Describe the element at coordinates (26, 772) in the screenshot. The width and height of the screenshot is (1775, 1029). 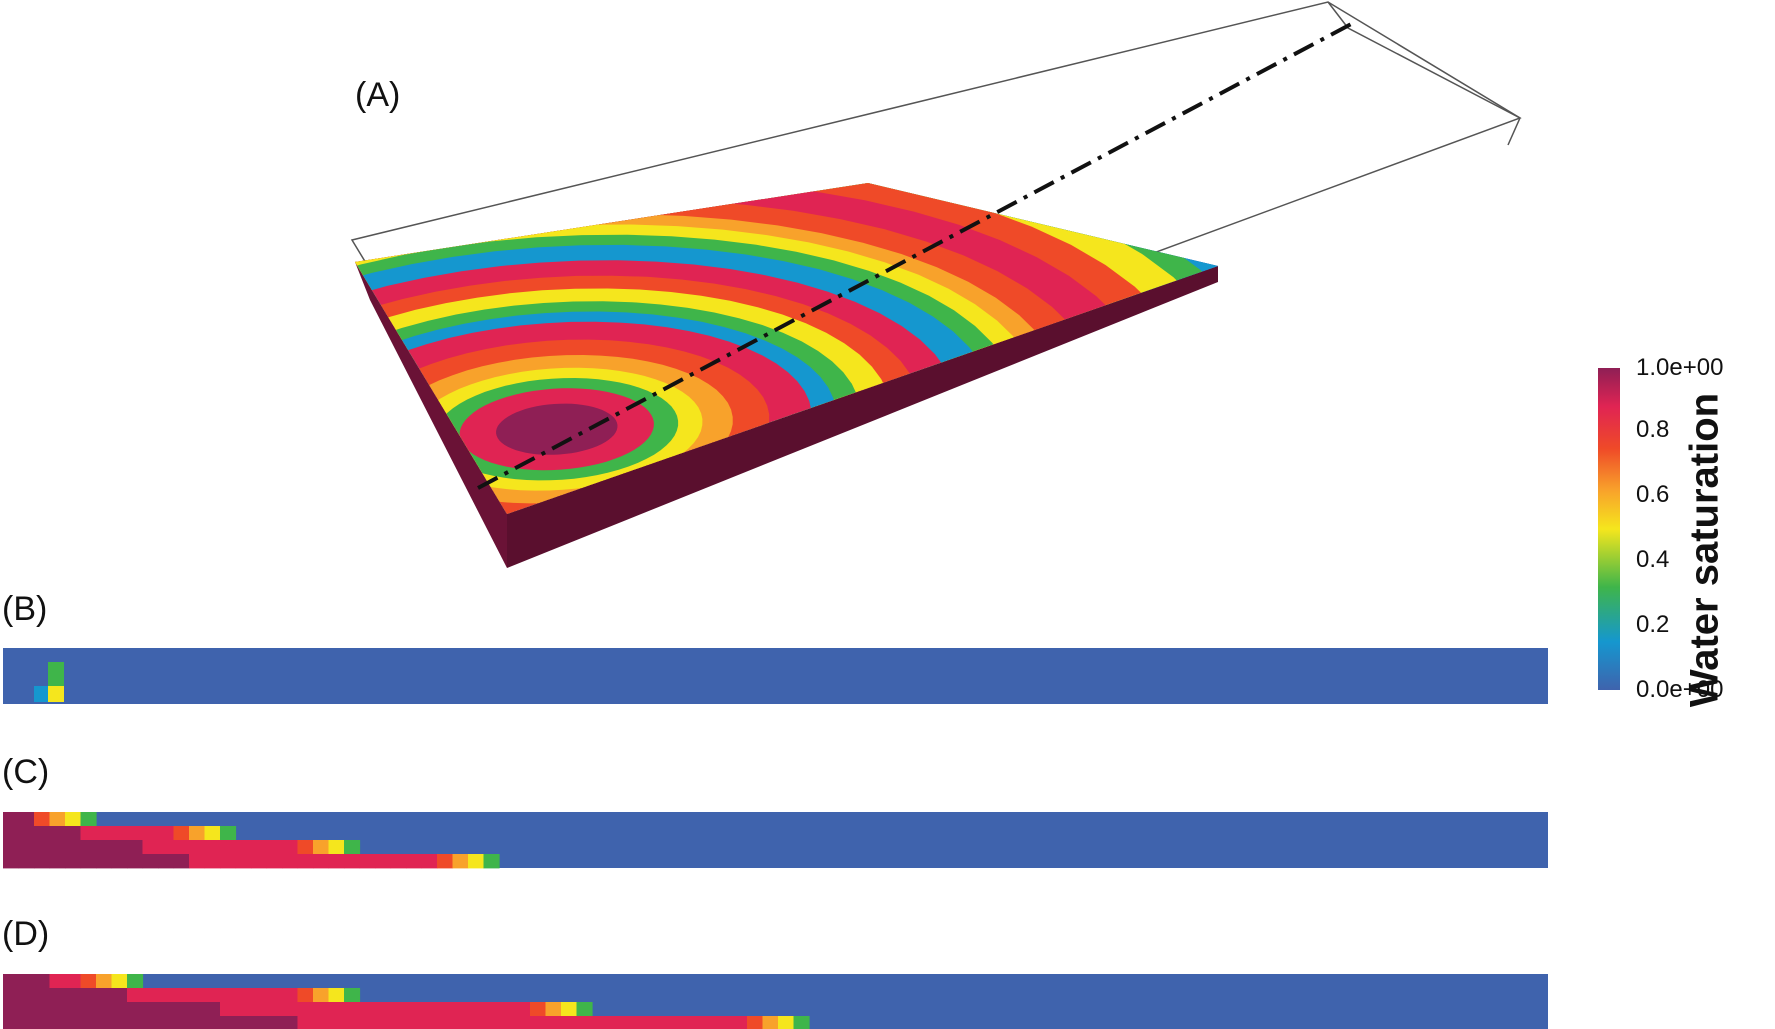
I see `panel-c-label: (C)` at that location.